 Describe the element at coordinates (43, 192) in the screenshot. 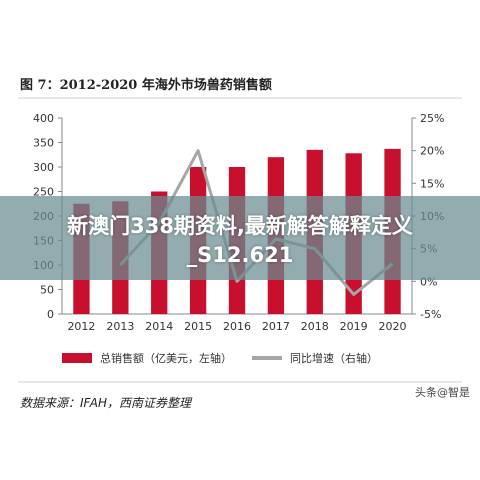

I see `left-tick-label: 250` at that location.